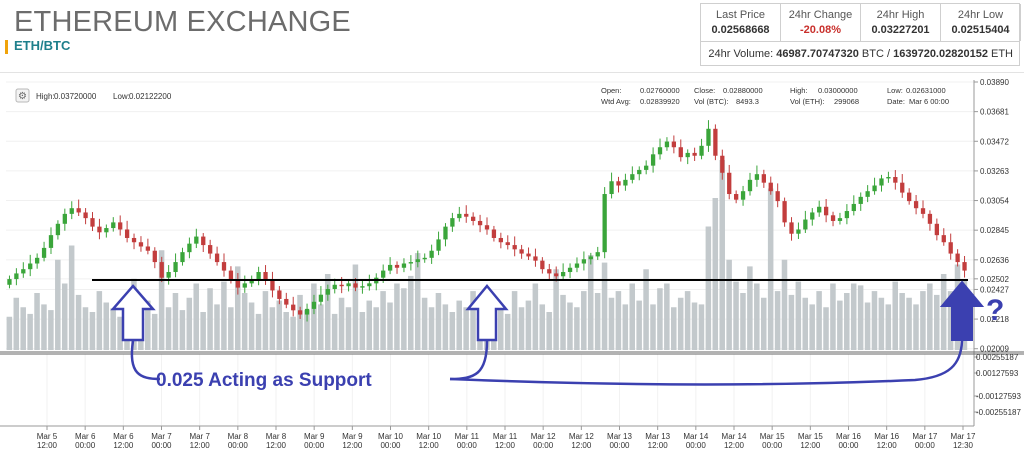 Image resolution: width=1024 pixels, height=450 pixels. Describe the element at coordinates (22, 95) in the screenshot. I see `settings-button` at that location.